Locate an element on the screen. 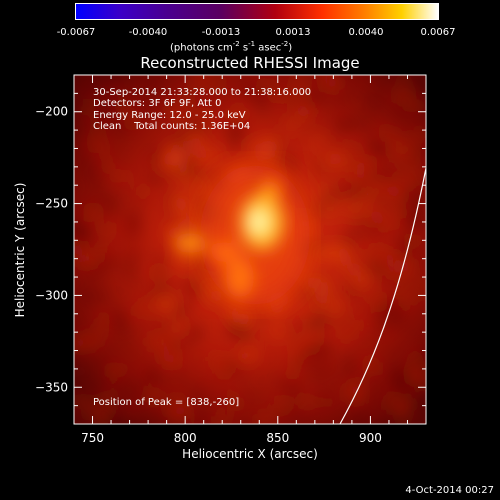 This screenshot has width=500, height=500. annotation-time-range: 30-Sep-2014 21:33:28.000 to 21:38:16.000 is located at coordinates (202, 92).